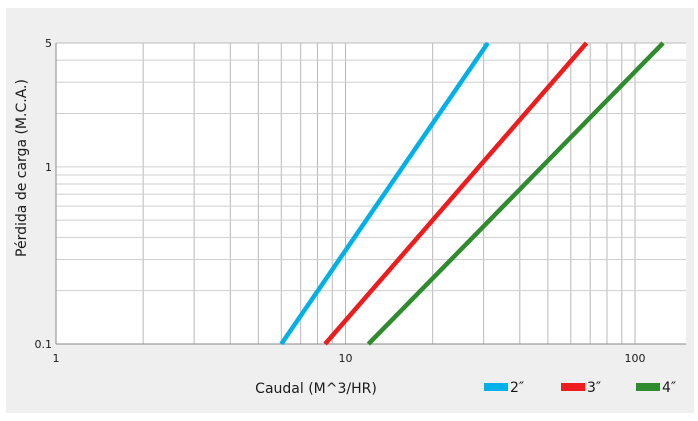  I want to click on y-tick-label: 0.1, so click(44, 344).